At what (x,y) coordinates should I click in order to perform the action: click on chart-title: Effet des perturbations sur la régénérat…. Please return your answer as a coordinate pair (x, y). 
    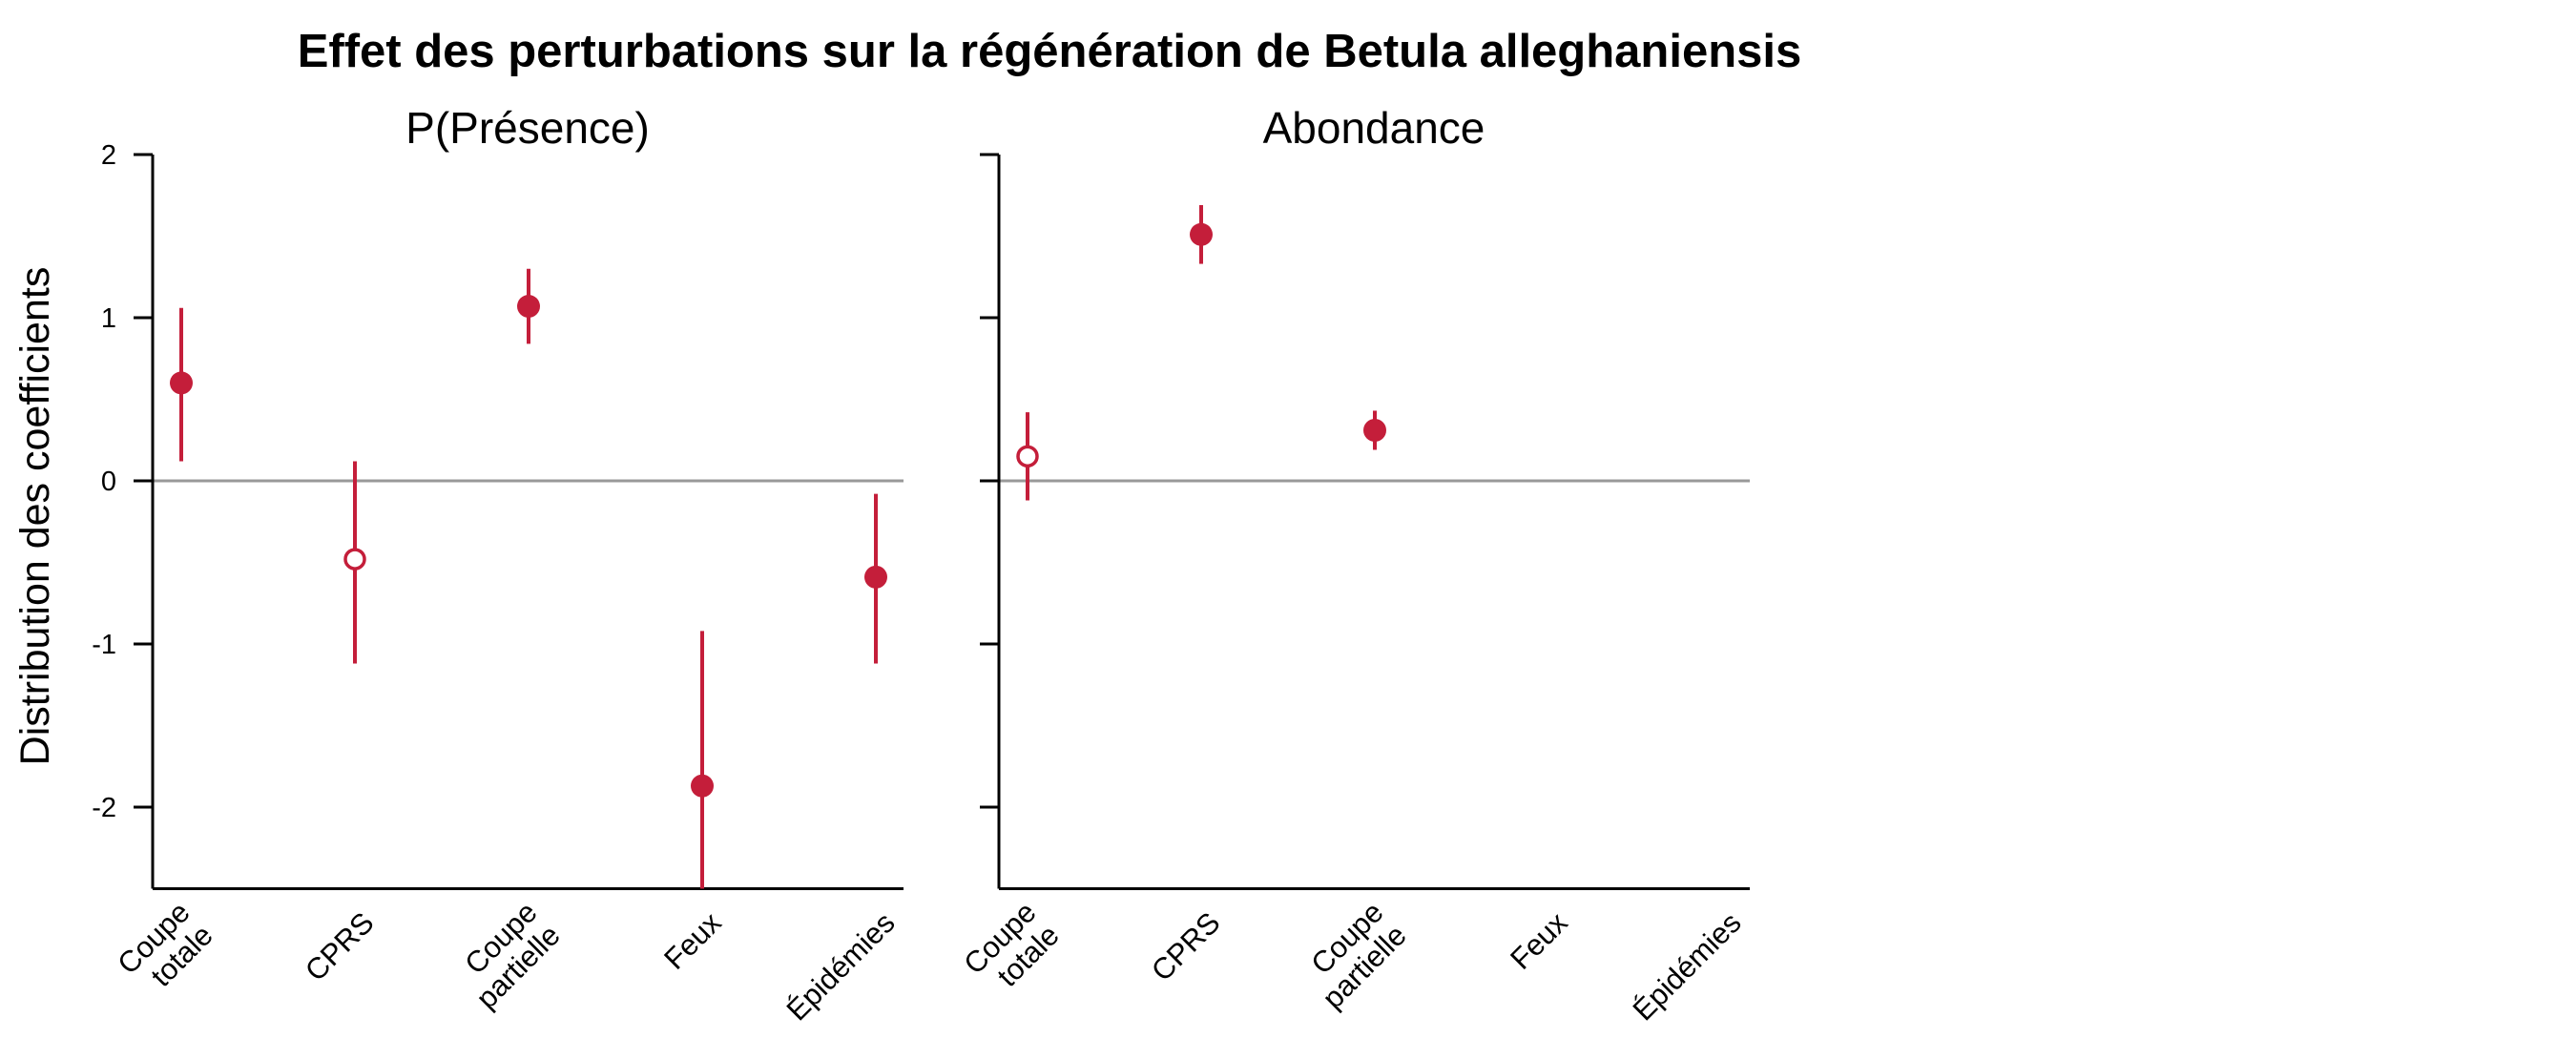
    Looking at the image, I should click on (1050, 52).